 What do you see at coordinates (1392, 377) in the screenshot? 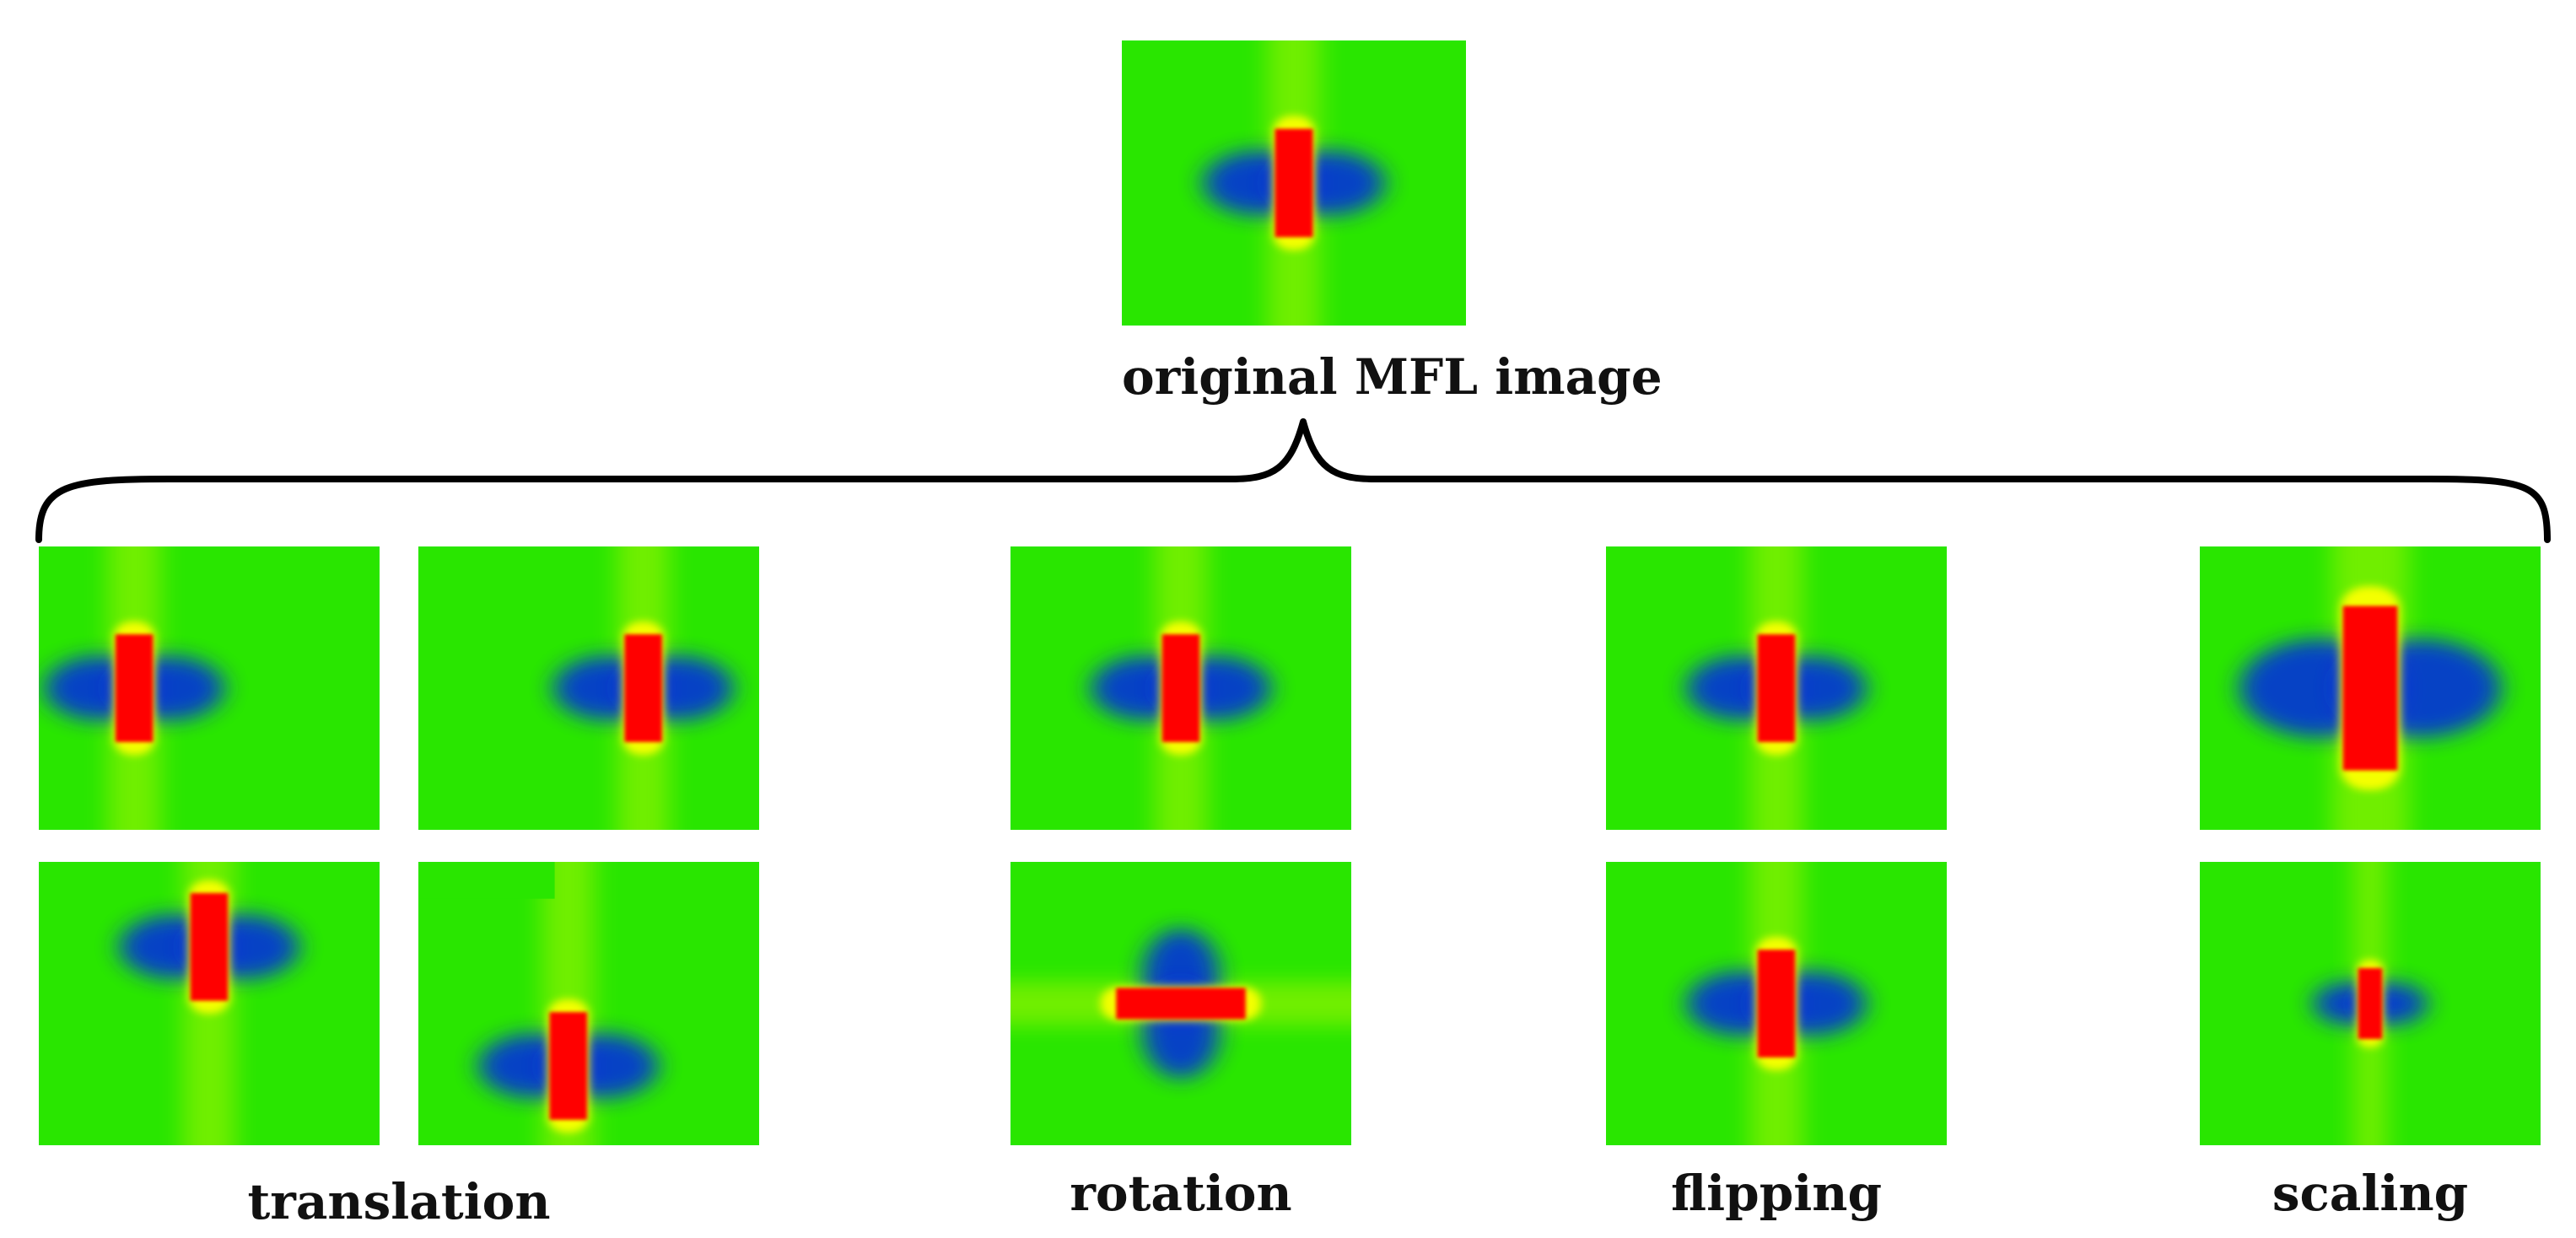
I see `original-mfl-image-label: original MFL image` at bounding box center [1392, 377].